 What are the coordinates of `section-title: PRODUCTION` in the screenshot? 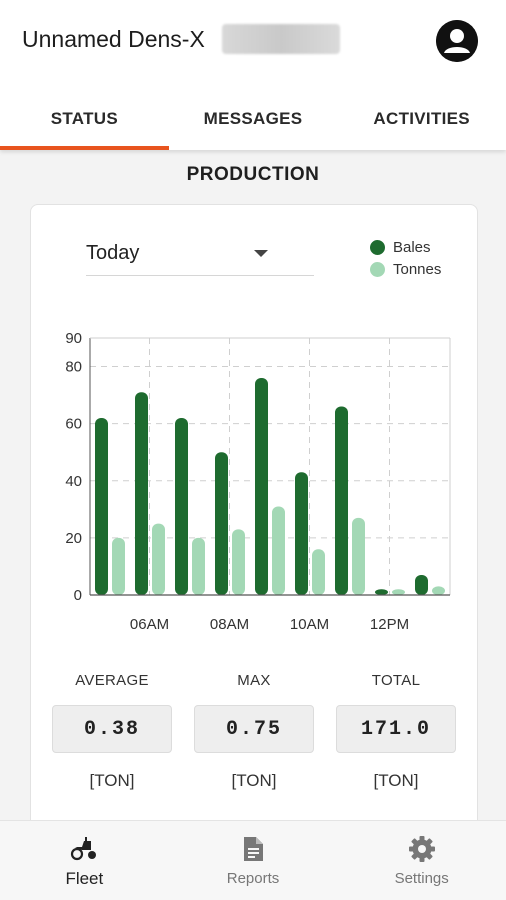 It's located at (253, 174).